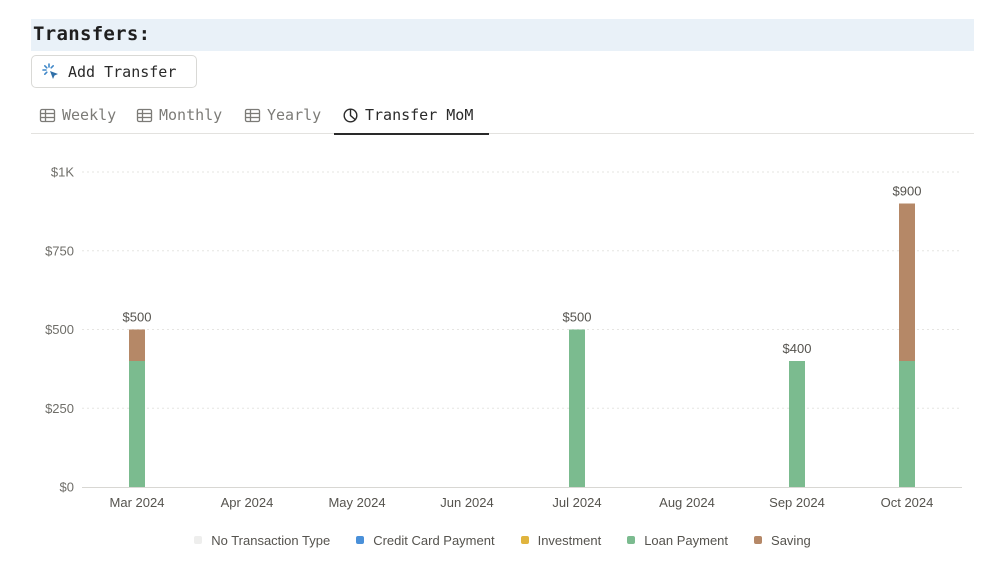  I want to click on tab-weekly: Weekly, so click(77, 115).